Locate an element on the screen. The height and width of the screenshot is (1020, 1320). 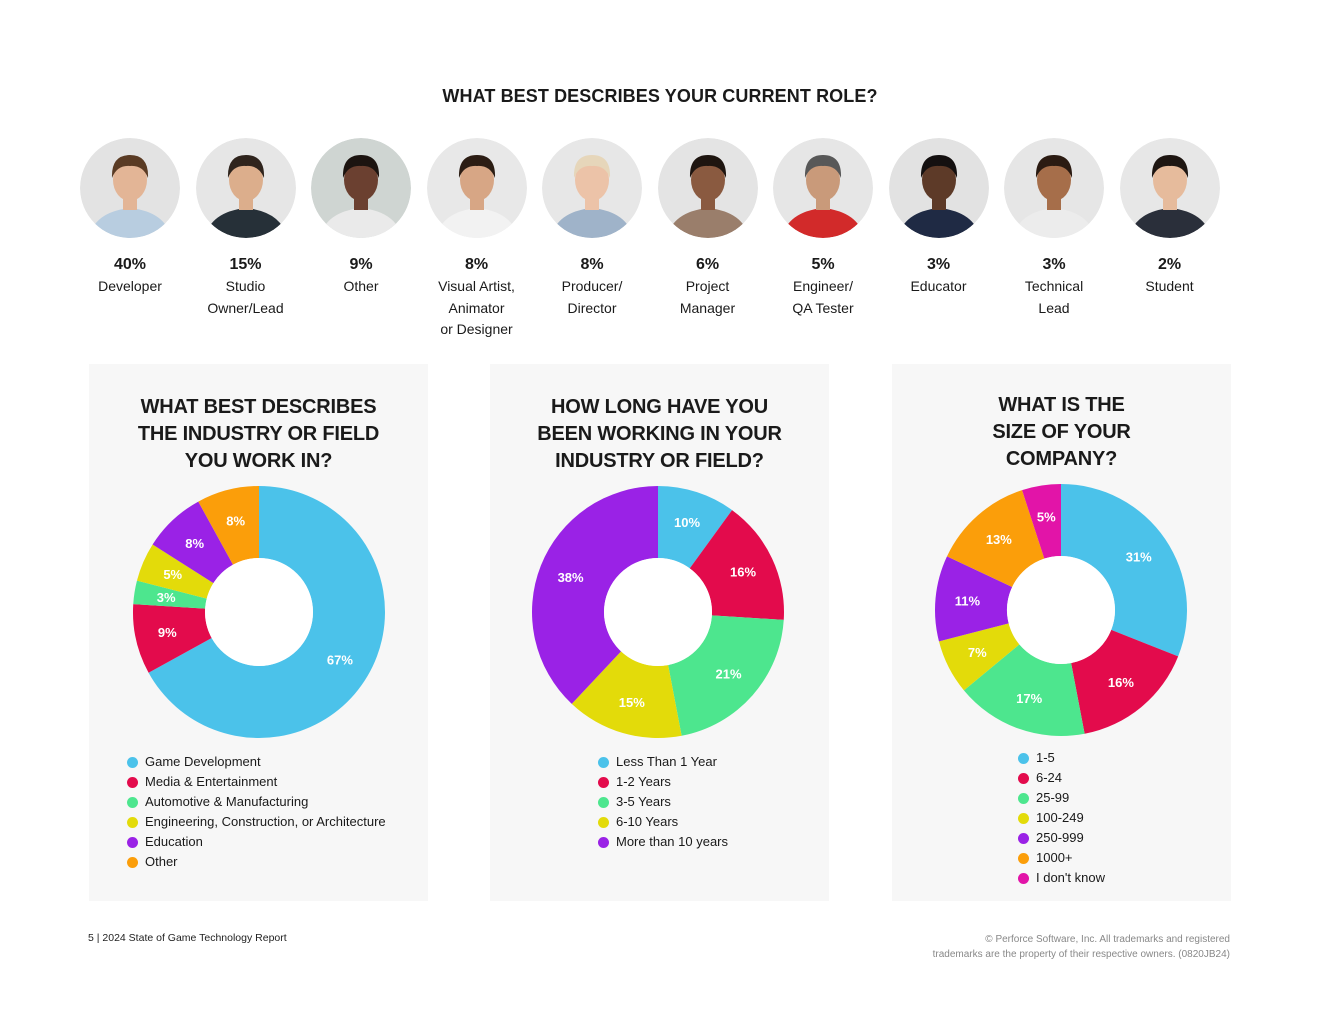
role-item: 3% Technical Lead is located at coordinates (1054, 228).